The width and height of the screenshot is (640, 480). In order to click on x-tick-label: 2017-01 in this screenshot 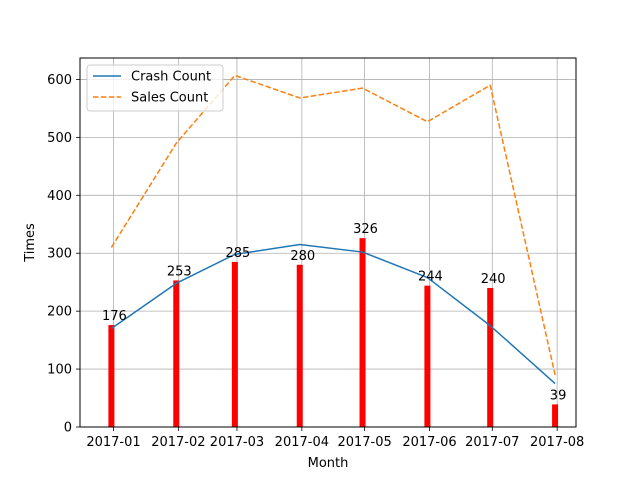, I will do `click(113, 442)`.